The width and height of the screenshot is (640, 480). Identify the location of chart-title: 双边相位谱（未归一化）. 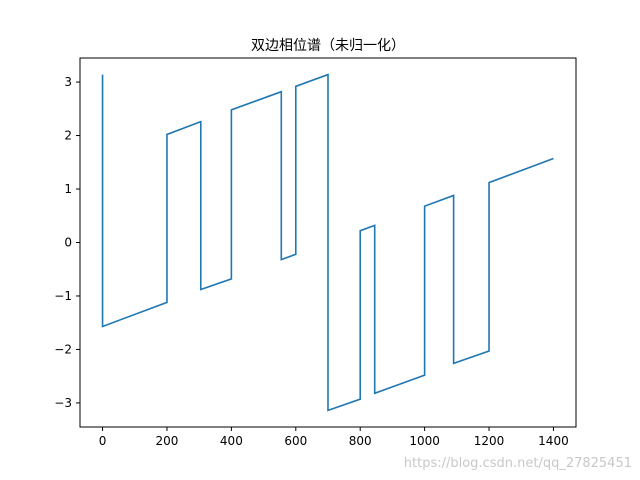
(328, 45).